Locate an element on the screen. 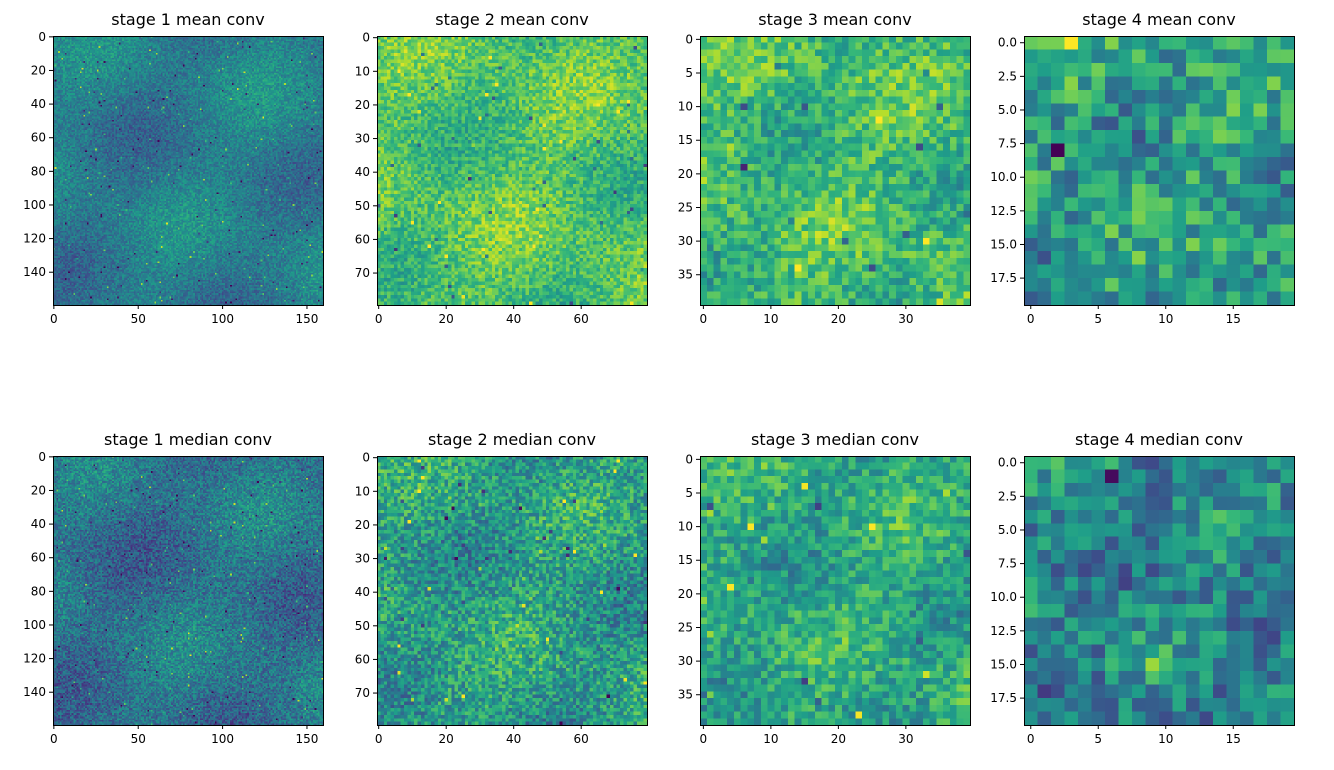 The height and width of the screenshot is (770, 1334). y-tick-label: 7.5 is located at coordinates (1007, 564).